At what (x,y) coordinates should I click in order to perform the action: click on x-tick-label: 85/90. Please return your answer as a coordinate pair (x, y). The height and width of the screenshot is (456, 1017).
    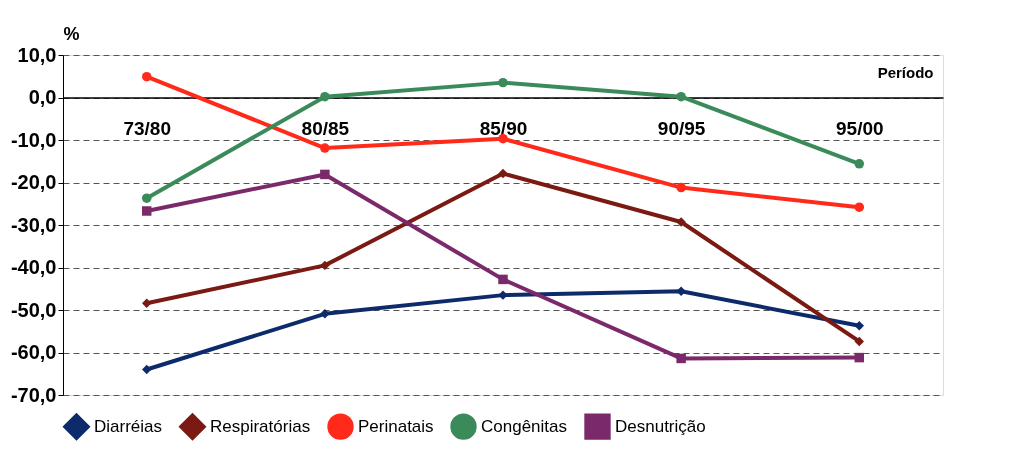
    Looking at the image, I should click on (503, 128).